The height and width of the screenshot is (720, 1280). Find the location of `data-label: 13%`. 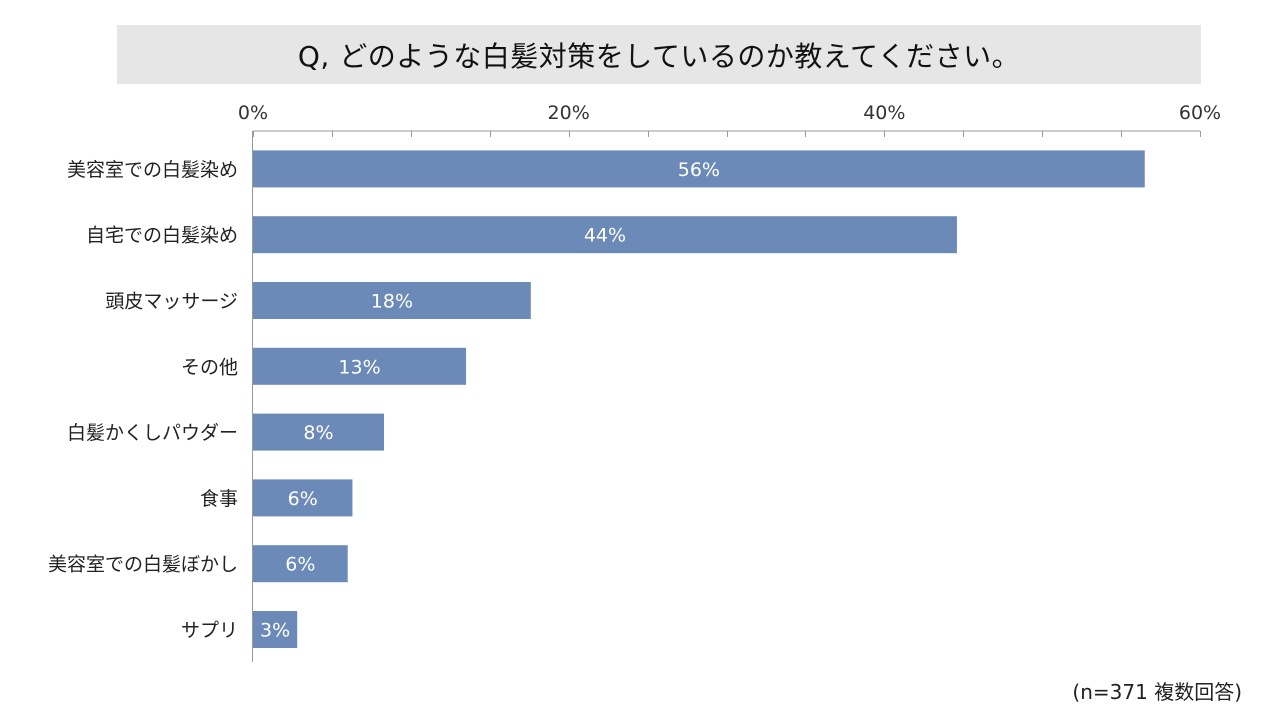

data-label: 13% is located at coordinates (359, 367).